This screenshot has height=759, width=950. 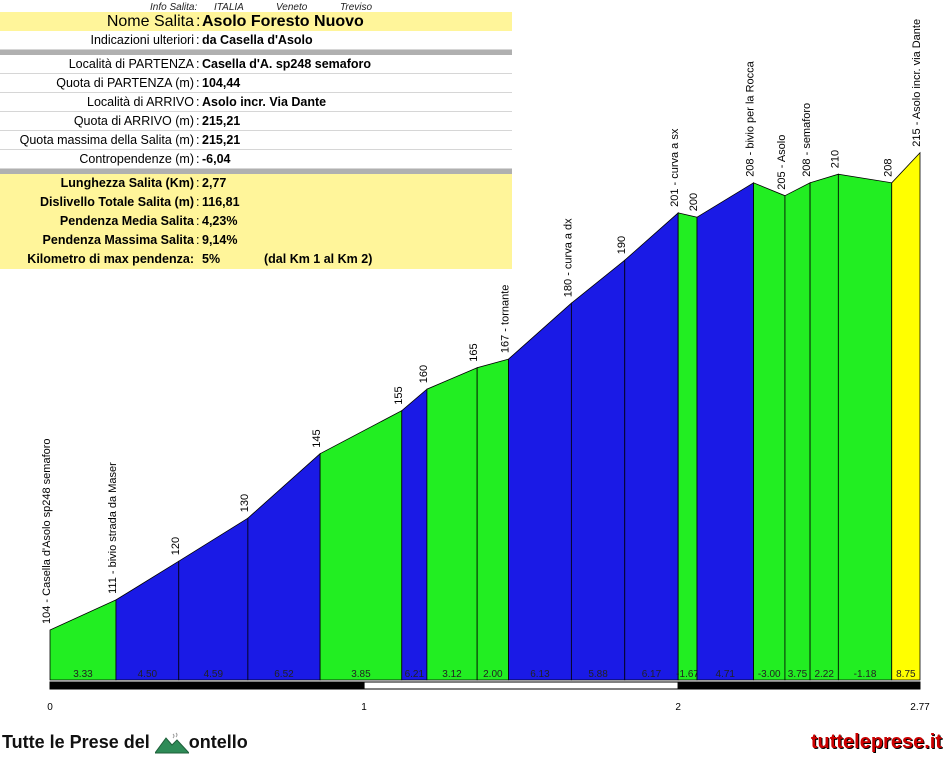 I want to click on info-row-start-alt: Quota di PARTENZA (m) : 104,44, so click(x=256, y=83).